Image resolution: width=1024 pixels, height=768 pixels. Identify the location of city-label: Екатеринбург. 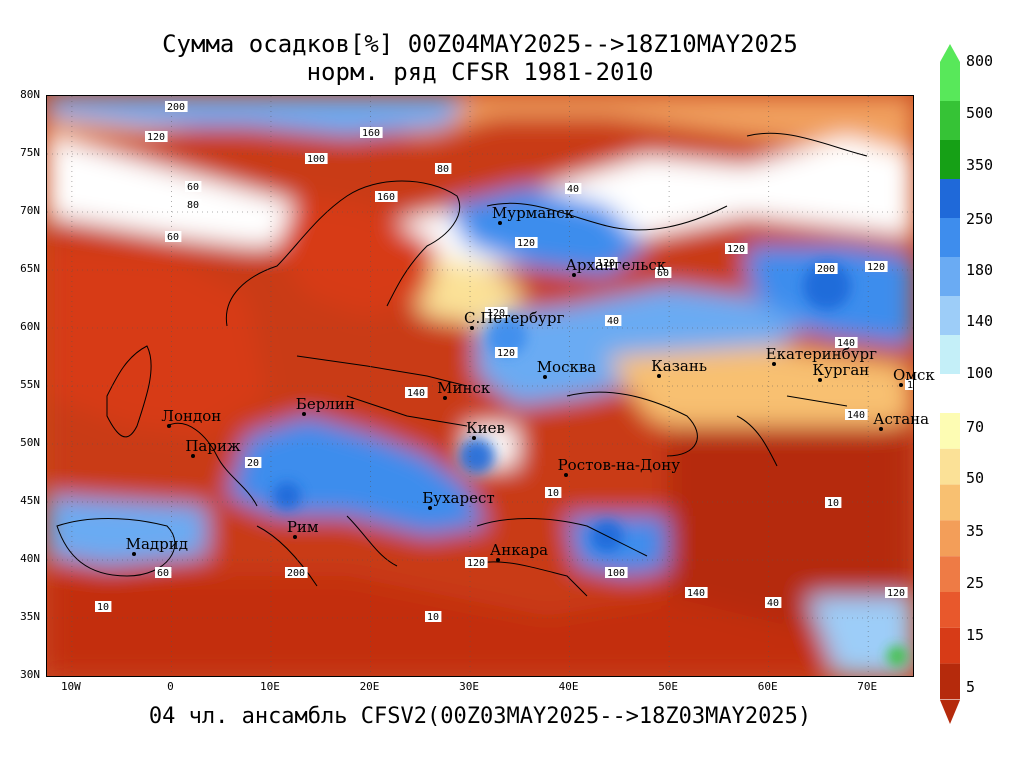
(821, 354).